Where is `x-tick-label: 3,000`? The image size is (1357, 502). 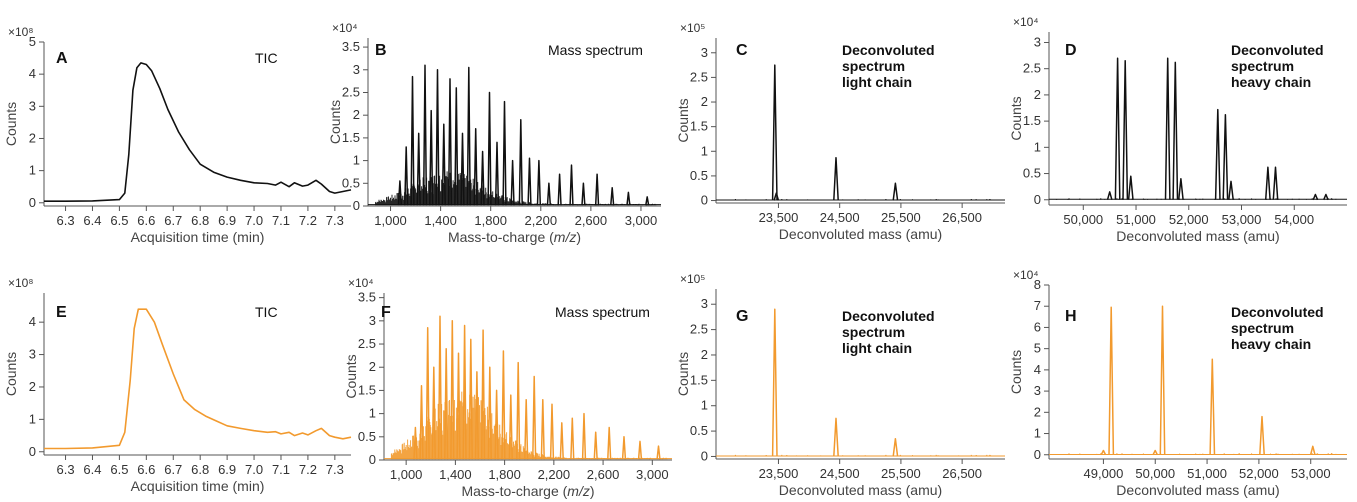 x-tick-label: 3,000 is located at coordinates (641, 220).